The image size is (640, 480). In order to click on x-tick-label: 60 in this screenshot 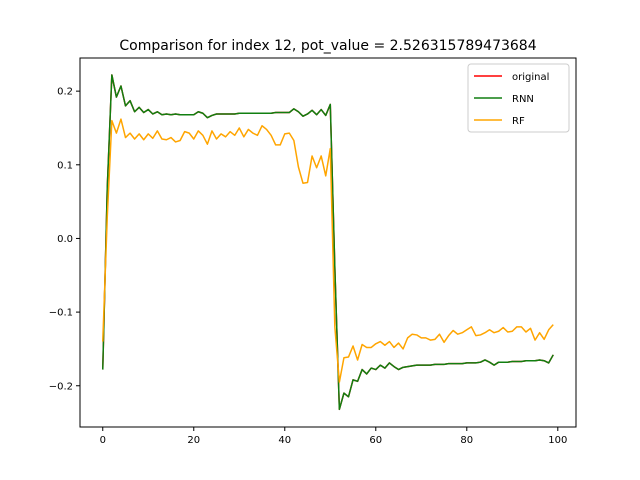, I will do `click(375, 440)`.